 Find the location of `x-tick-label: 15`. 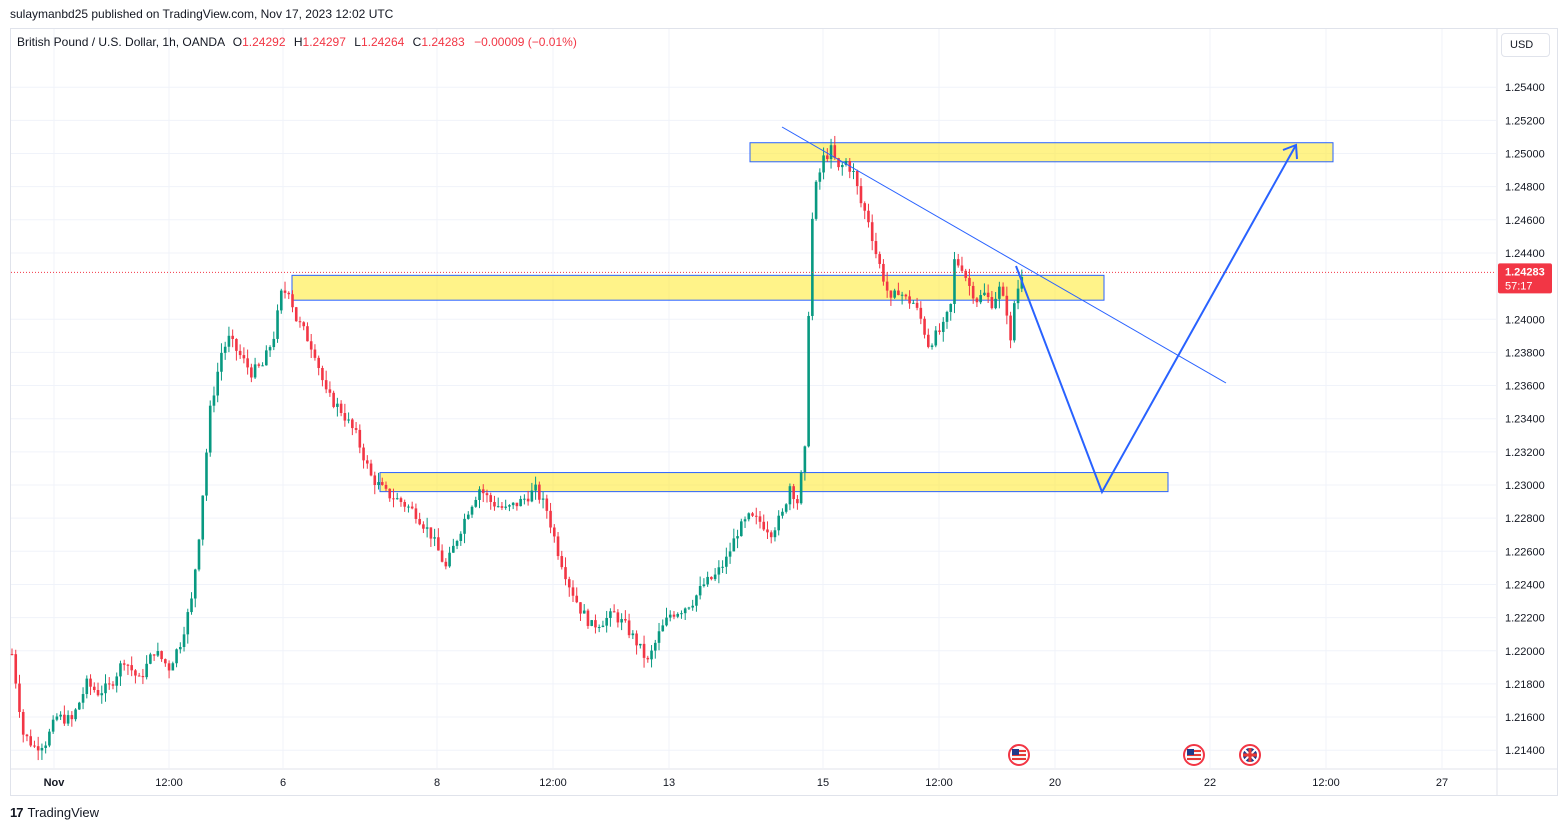

x-tick-label: 15 is located at coordinates (823, 783).